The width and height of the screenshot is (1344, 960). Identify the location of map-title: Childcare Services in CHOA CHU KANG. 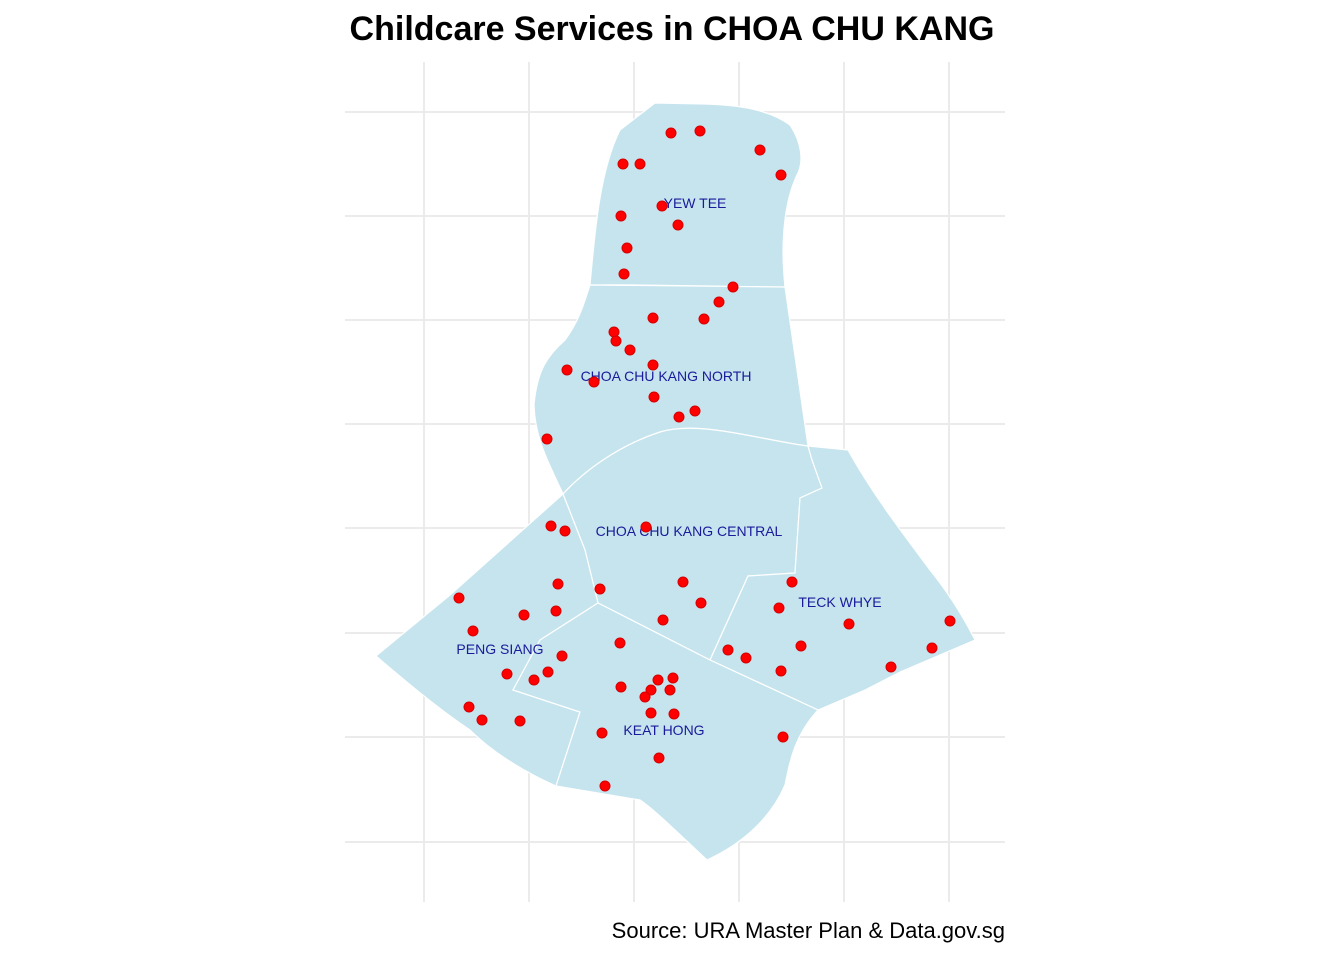
(672, 29).